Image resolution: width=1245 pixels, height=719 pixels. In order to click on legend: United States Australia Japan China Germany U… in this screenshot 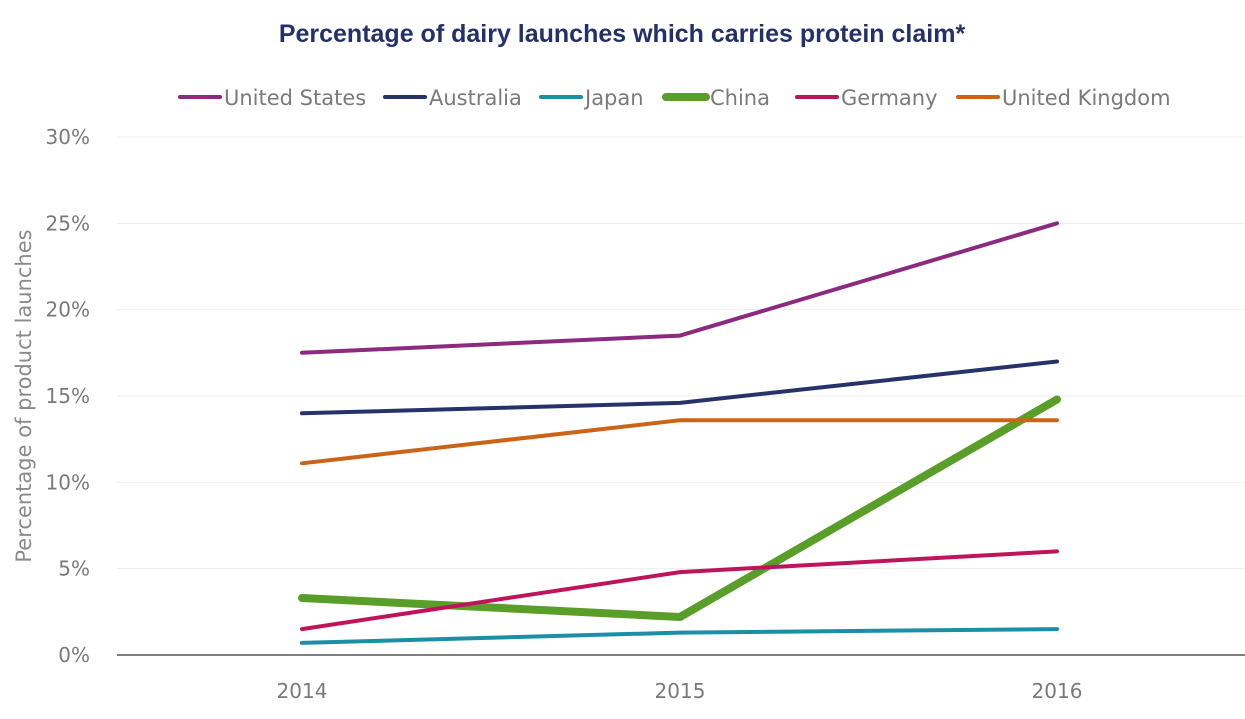, I will do `click(674, 98)`.